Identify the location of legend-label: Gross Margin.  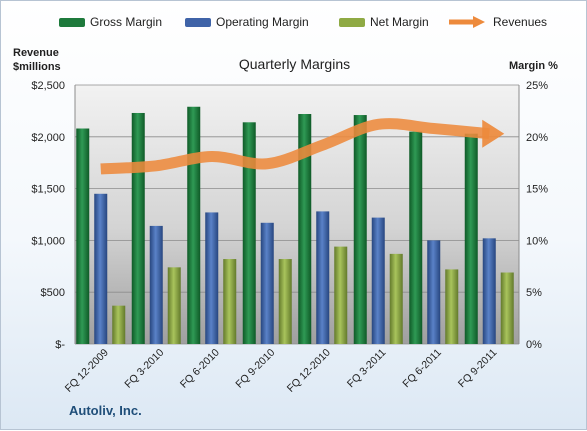
(126, 22).